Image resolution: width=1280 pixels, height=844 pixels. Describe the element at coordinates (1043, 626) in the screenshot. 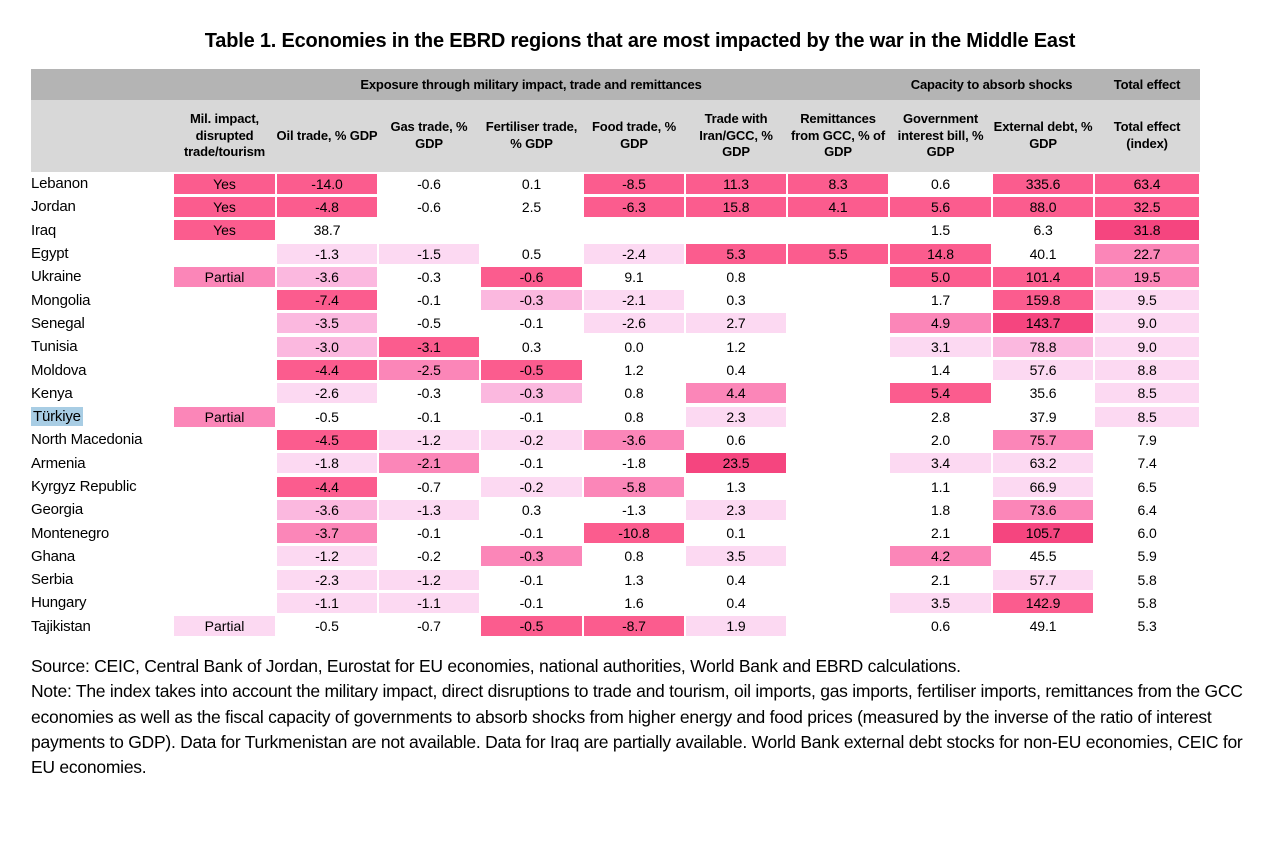

I see `cell-value: 49.1` at that location.